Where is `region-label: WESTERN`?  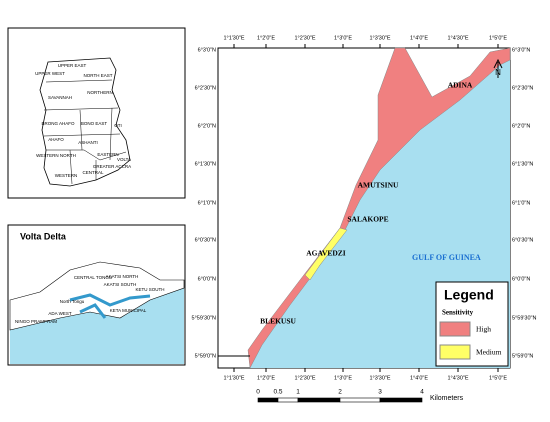
region-label: WESTERN is located at coordinates (66, 175).